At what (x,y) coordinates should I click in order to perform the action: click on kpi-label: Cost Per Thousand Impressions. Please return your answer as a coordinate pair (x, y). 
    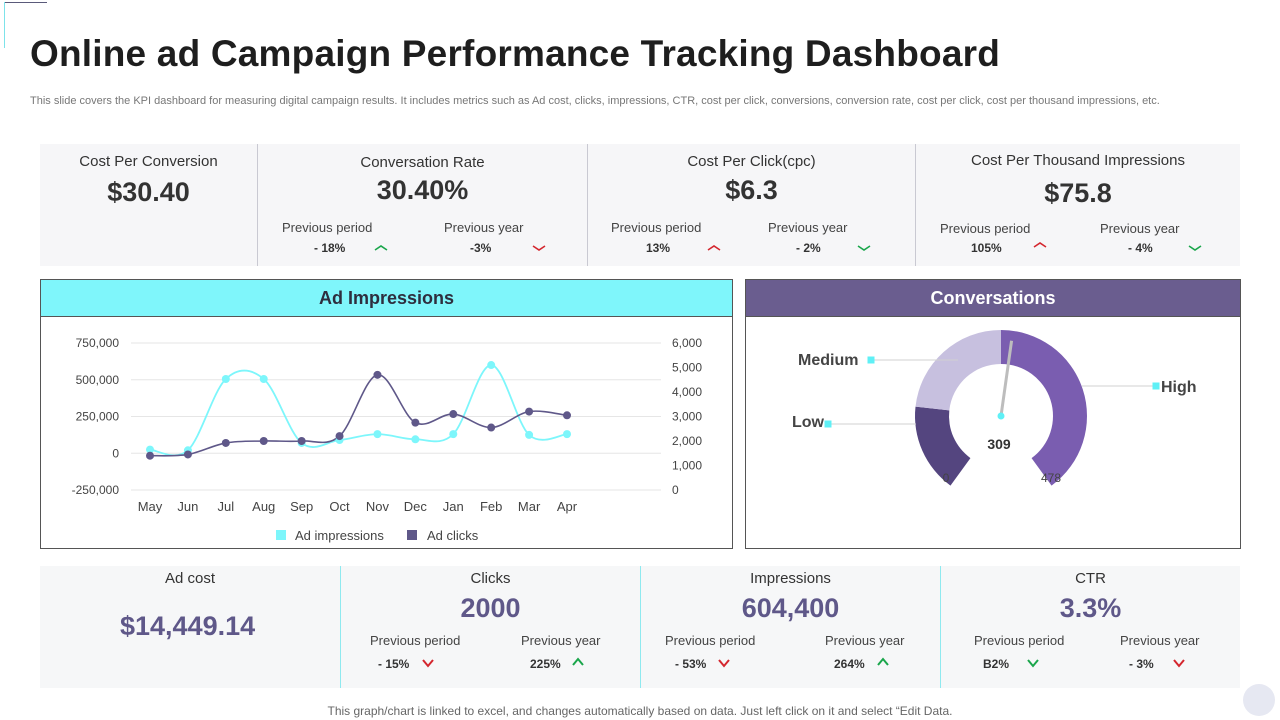
    Looking at the image, I should click on (1078, 160).